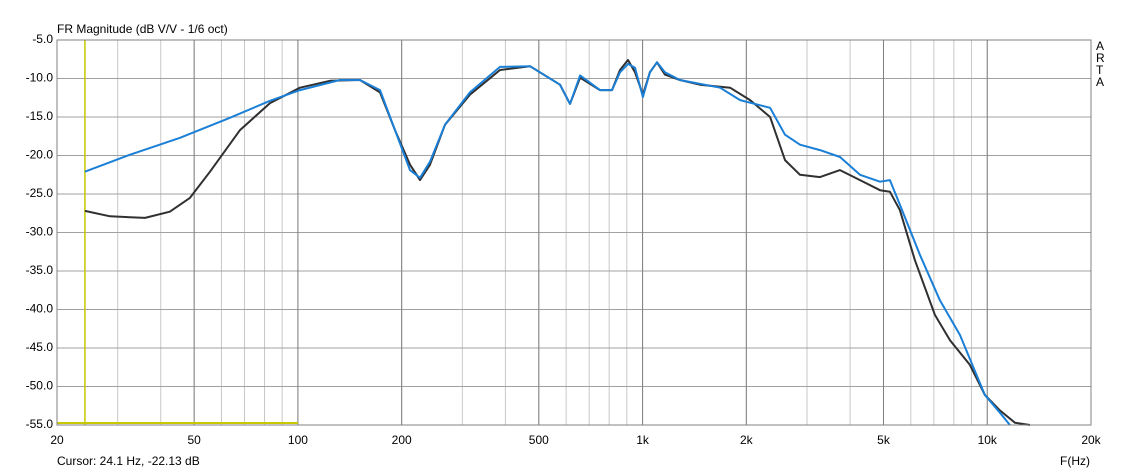 The height and width of the screenshot is (474, 1148). I want to click on x-tick-label: 200, so click(402, 440).